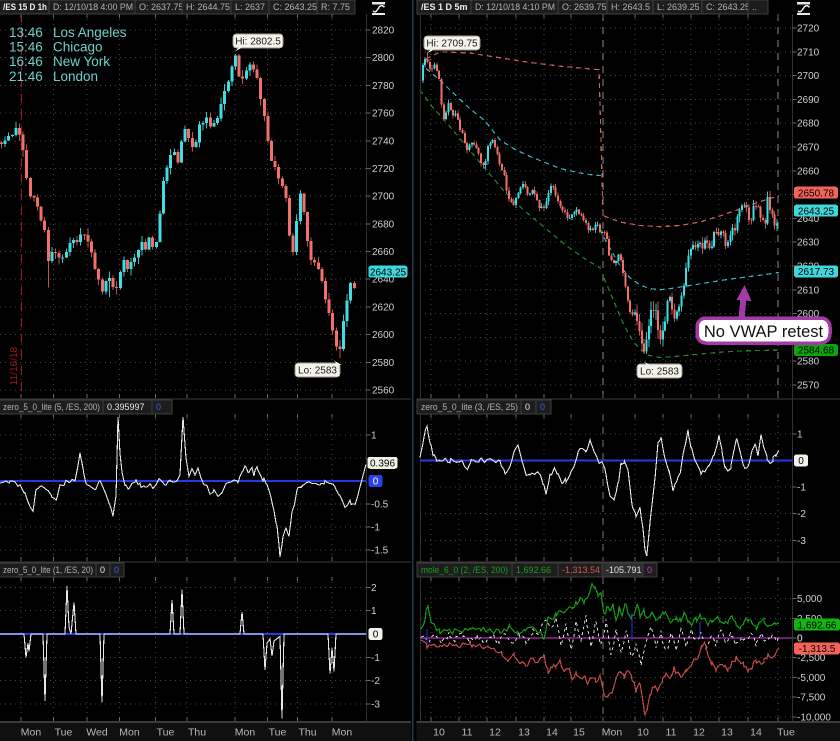 The height and width of the screenshot is (741, 840). I want to click on svg-text: -0.5, so click(380, 505).